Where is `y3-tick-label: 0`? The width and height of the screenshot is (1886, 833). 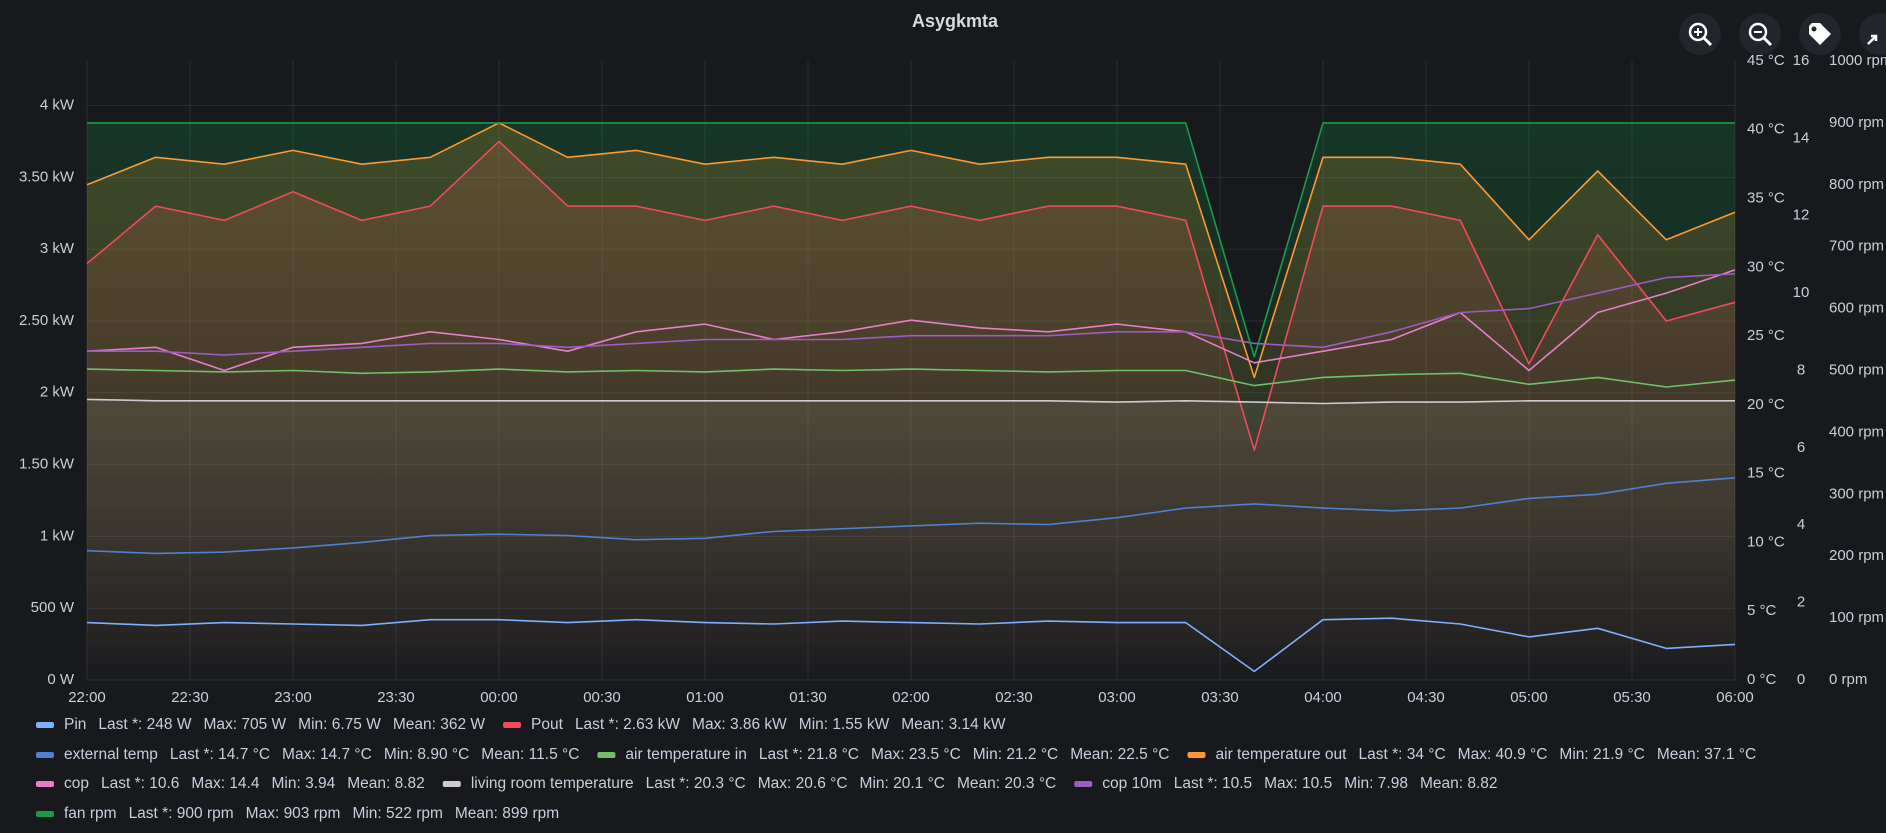 y3-tick-label: 0 is located at coordinates (1801, 679).